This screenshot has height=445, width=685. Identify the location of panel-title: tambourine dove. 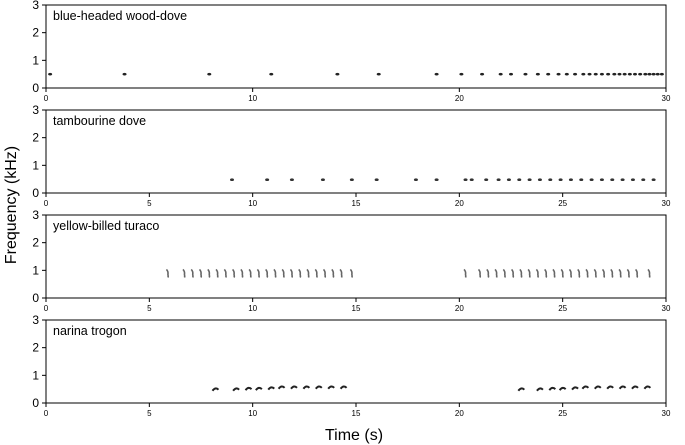
(99, 121).